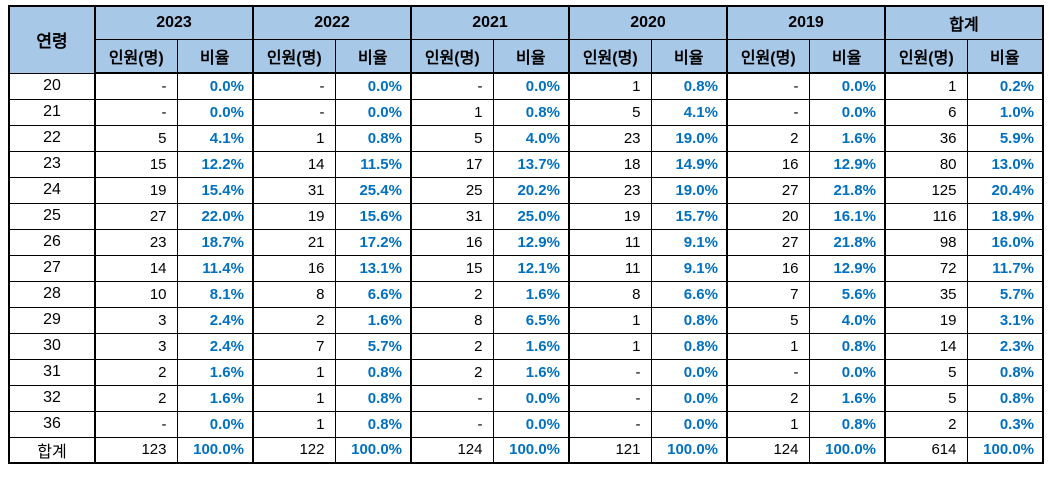  What do you see at coordinates (526, 86) in the screenshot?
I see `table-row: 20-0.0% -0.0% -0.0% 1 0.8% -0.0% 1 0.2%` at bounding box center [526, 86].